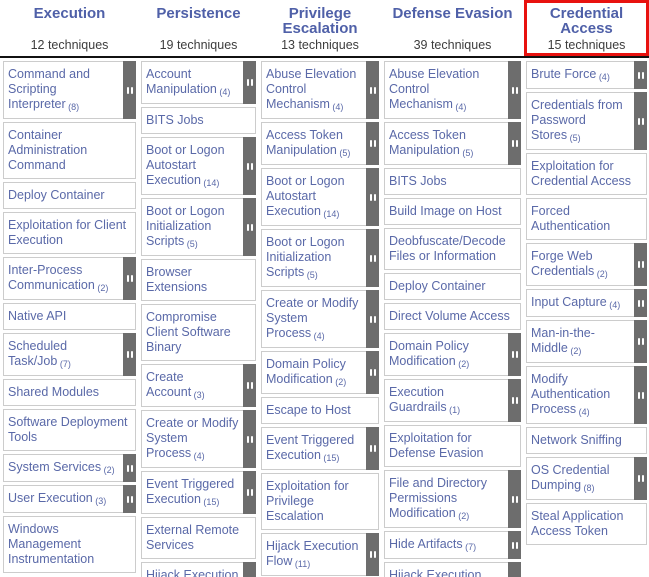 The height and width of the screenshot is (577, 649). What do you see at coordinates (586, 303) in the screenshot?
I see `technique-cell: Input Capture (4)` at bounding box center [586, 303].